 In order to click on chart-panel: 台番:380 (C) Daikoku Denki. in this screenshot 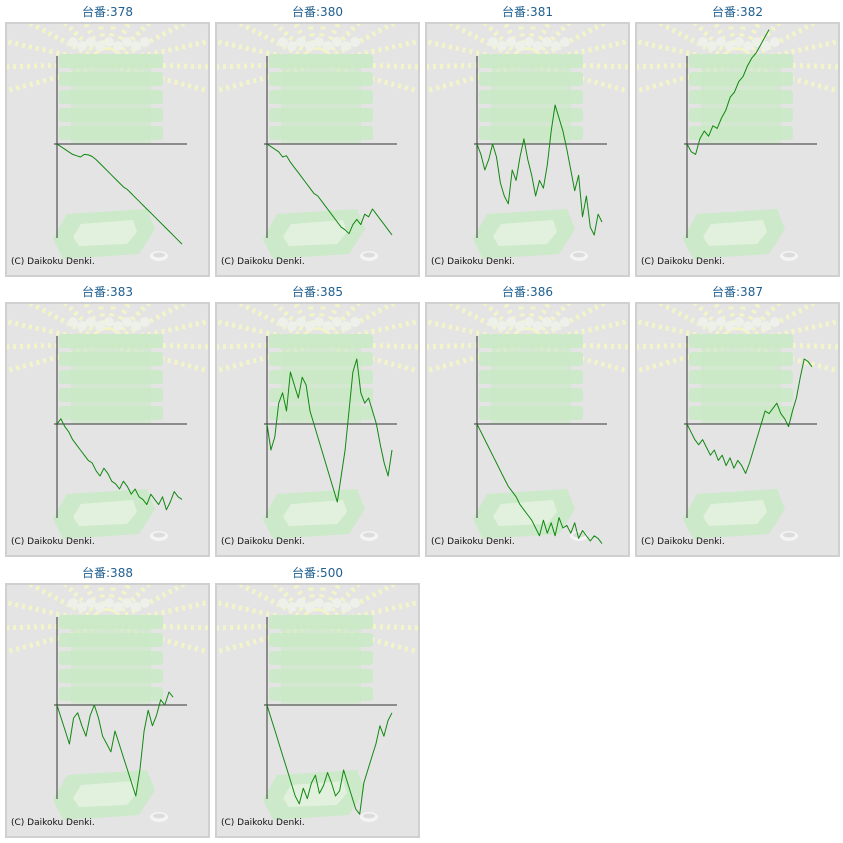, I will do `click(317, 138)`.